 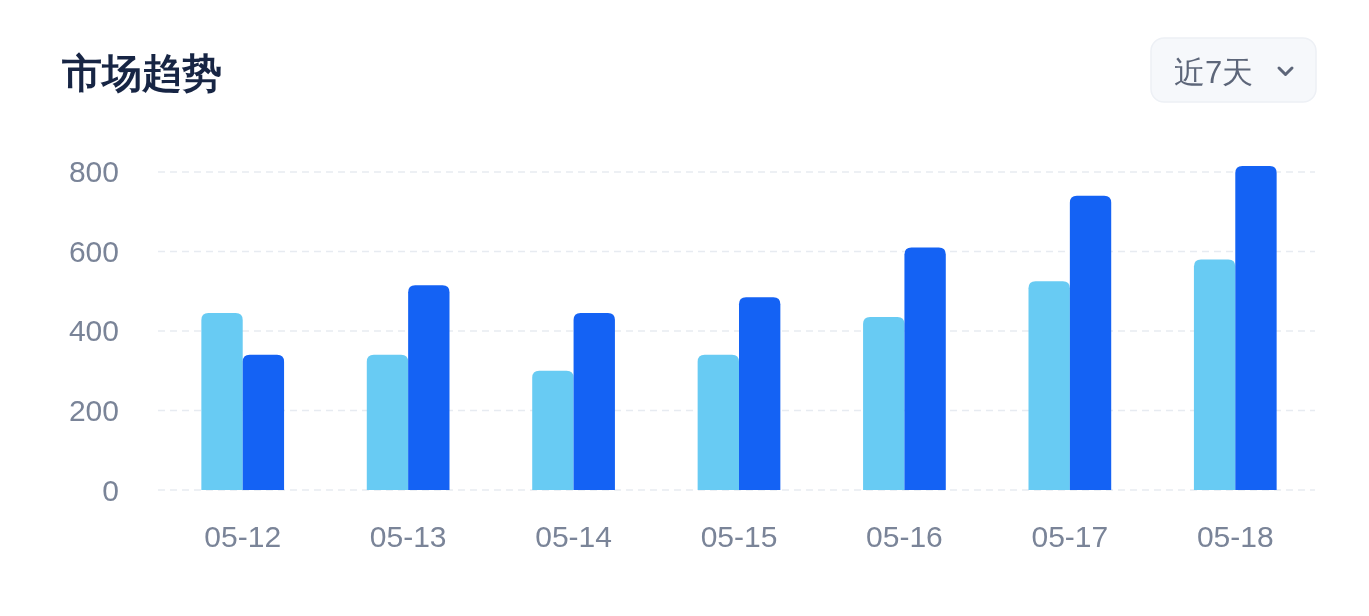 I want to click on annotation: 近7天, so click(x=1214, y=72).